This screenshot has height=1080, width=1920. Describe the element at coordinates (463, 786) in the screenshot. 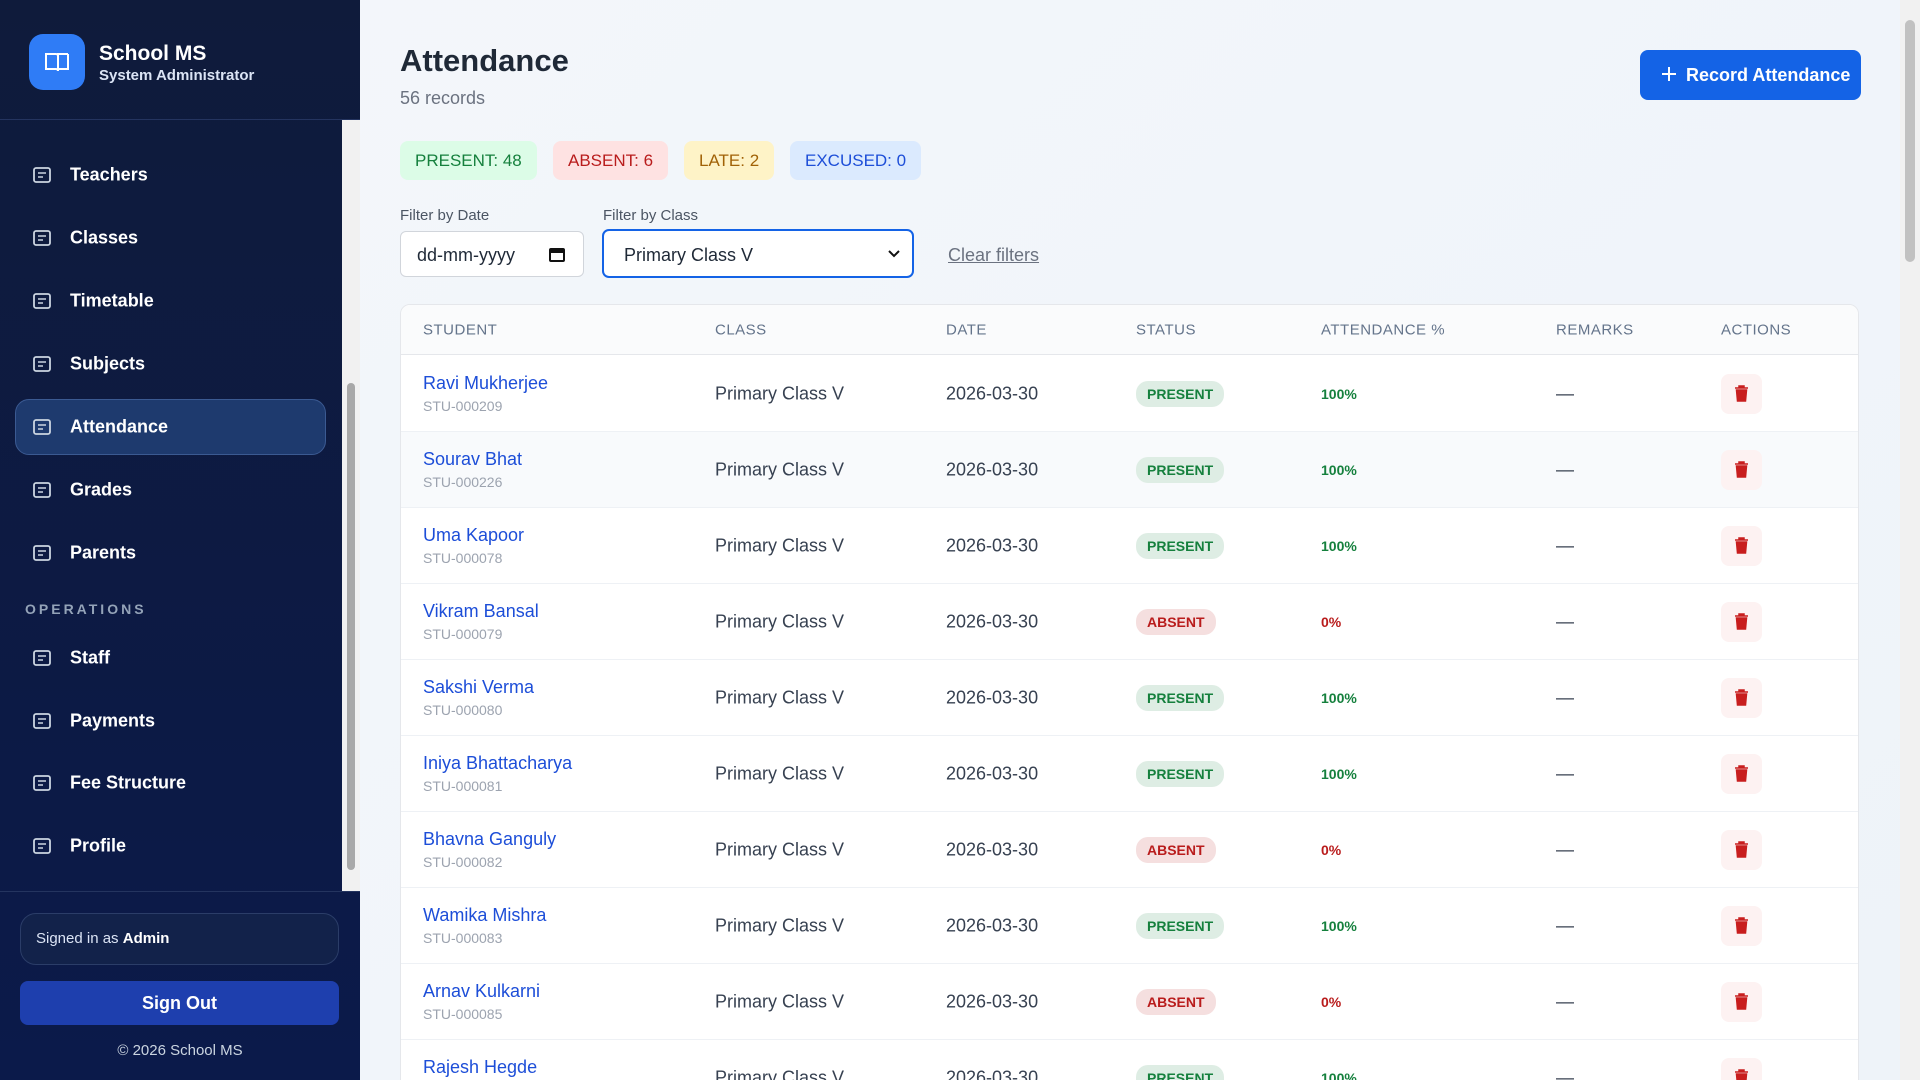

I see `student-id: STU-000081` at that location.